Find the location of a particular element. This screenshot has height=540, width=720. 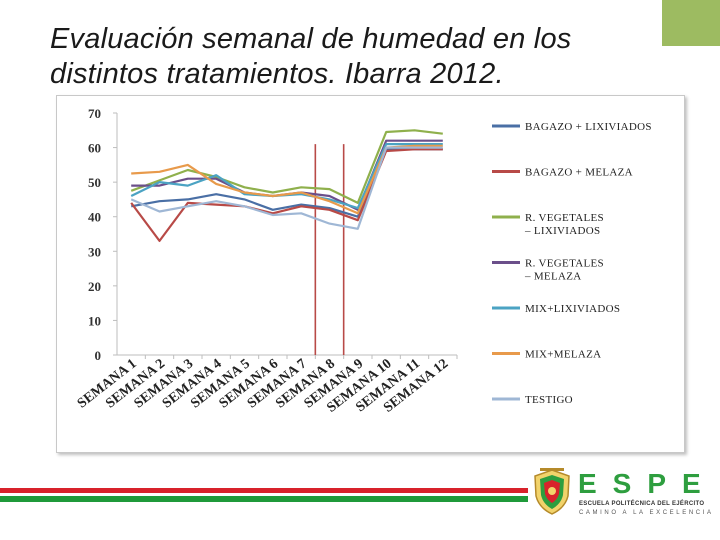

footer-stripe-red is located at coordinates (264, 490).